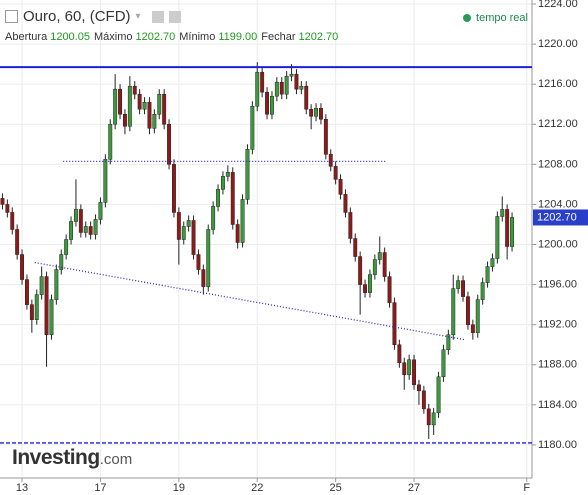 This screenshot has width=588, height=495. What do you see at coordinates (179, 488) in the screenshot?
I see `x-tick-label: 19` at bounding box center [179, 488].